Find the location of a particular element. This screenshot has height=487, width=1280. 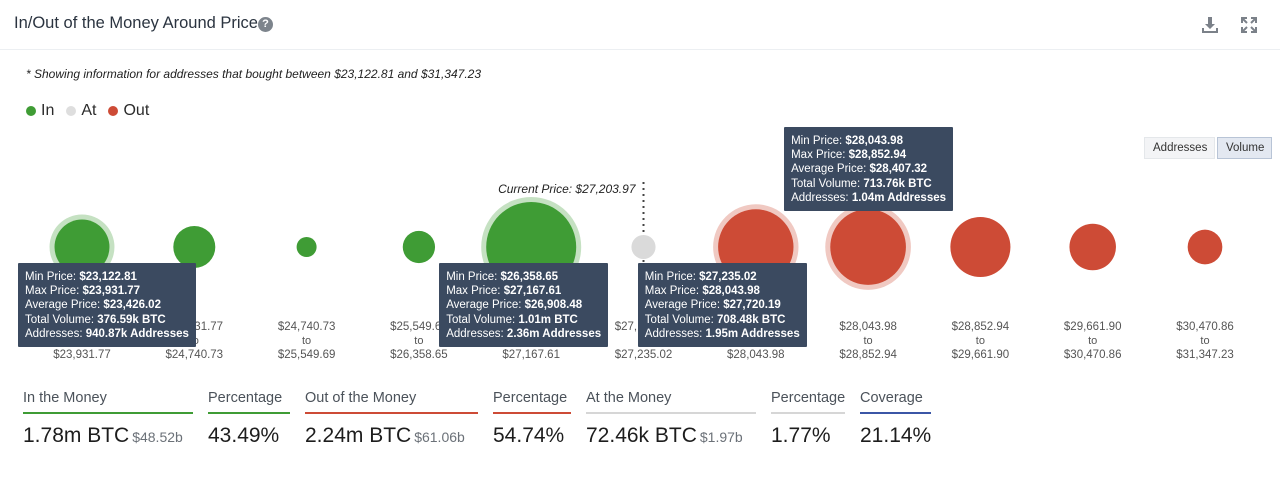

x-tick-label: $28,852.94 is located at coordinates (868, 355).